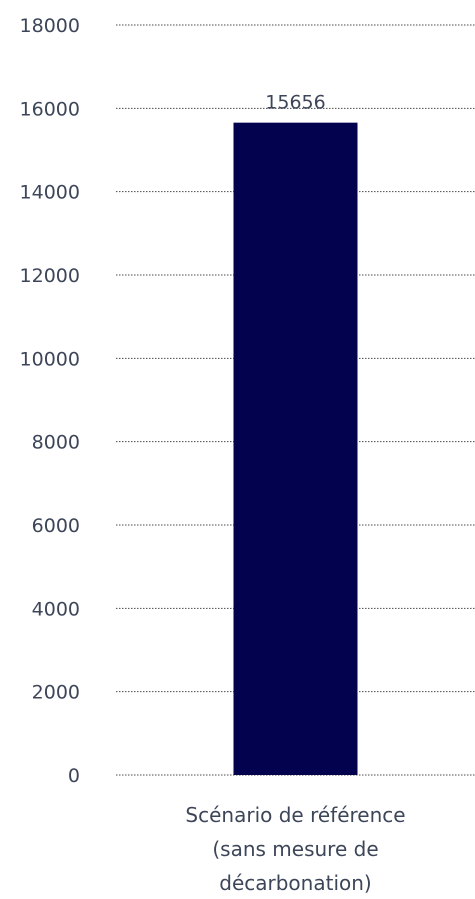 The image size is (475, 899). I want to click on x-category-label-line: (sans mesure de, so click(295, 849).